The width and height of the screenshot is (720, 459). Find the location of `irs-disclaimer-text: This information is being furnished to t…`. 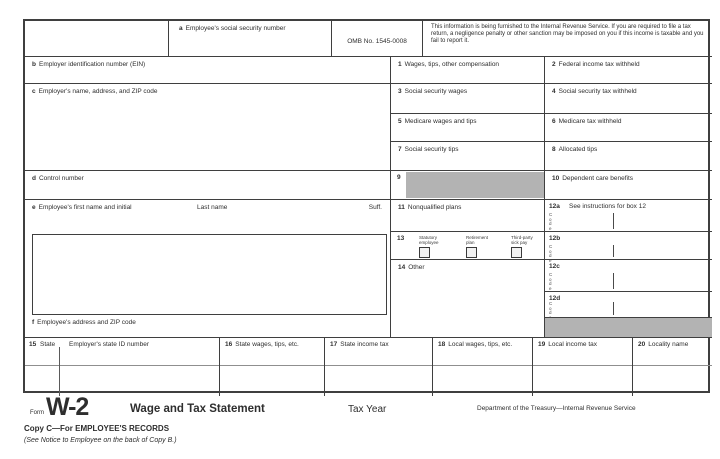

irs-disclaimer-text: This information is being furnished to t… is located at coordinates (567, 34).